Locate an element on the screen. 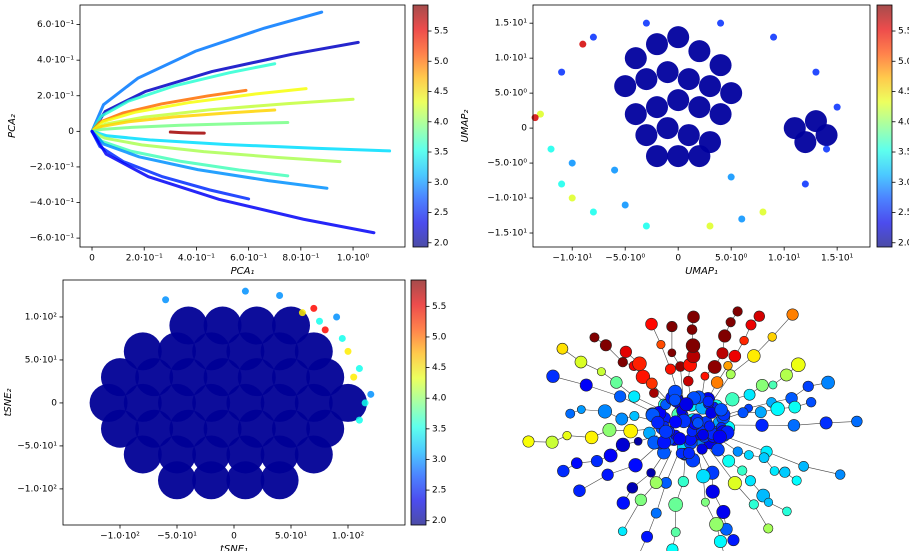 This screenshot has height=551, width=909. x-tick-label: −1.0·10¹ is located at coordinates (572, 259).